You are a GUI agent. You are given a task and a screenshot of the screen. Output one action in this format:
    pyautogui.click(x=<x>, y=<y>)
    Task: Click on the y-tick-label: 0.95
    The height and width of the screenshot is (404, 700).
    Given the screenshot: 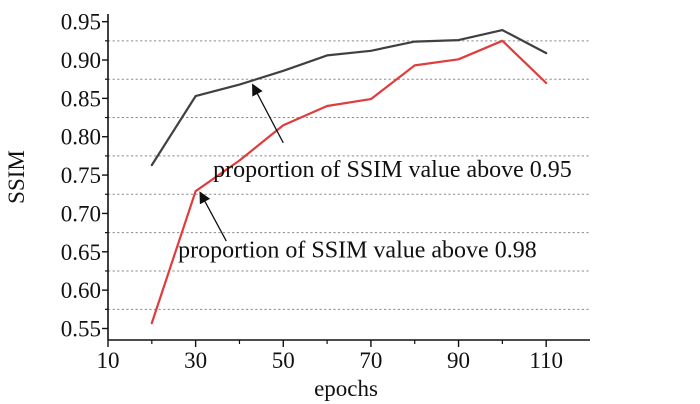 What is the action you would take?
    pyautogui.click(x=81, y=22)
    